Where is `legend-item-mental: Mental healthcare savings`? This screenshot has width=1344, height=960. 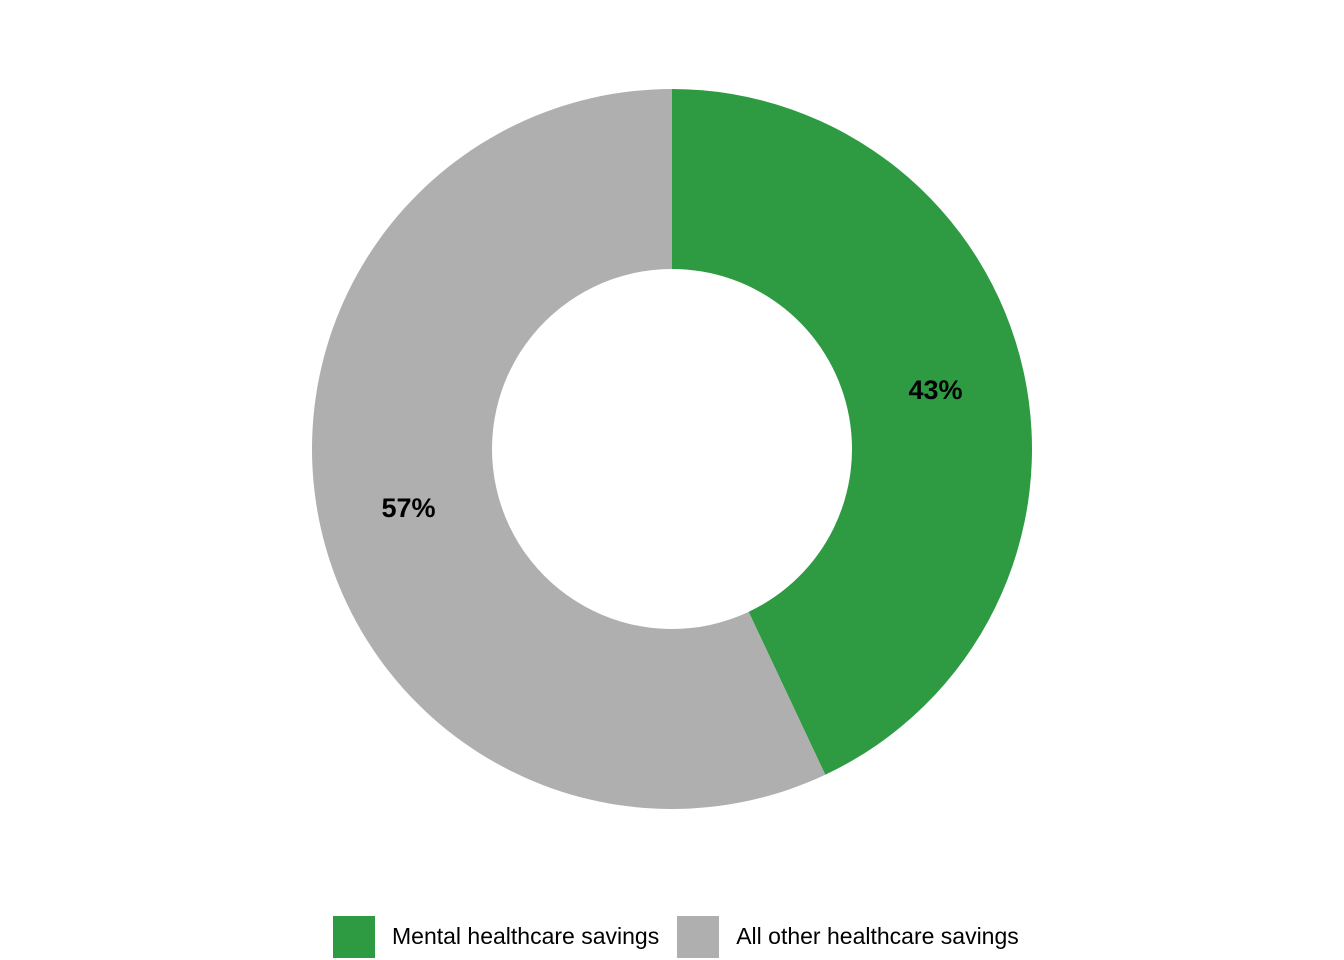 legend-item-mental: Mental healthcare savings is located at coordinates (496, 936).